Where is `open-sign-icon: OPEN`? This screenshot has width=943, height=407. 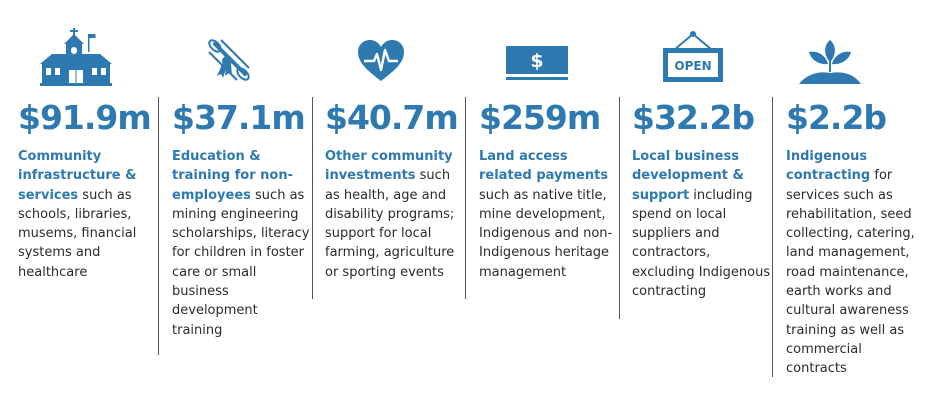
open-sign-icon: OPEN is located at coordinates (693, 57).